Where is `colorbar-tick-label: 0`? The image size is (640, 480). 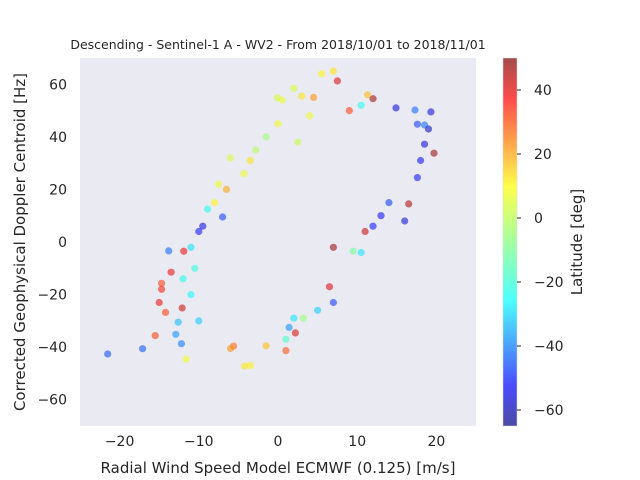
colorbar-tick-label: 0 is located at coordinates (538, 219).